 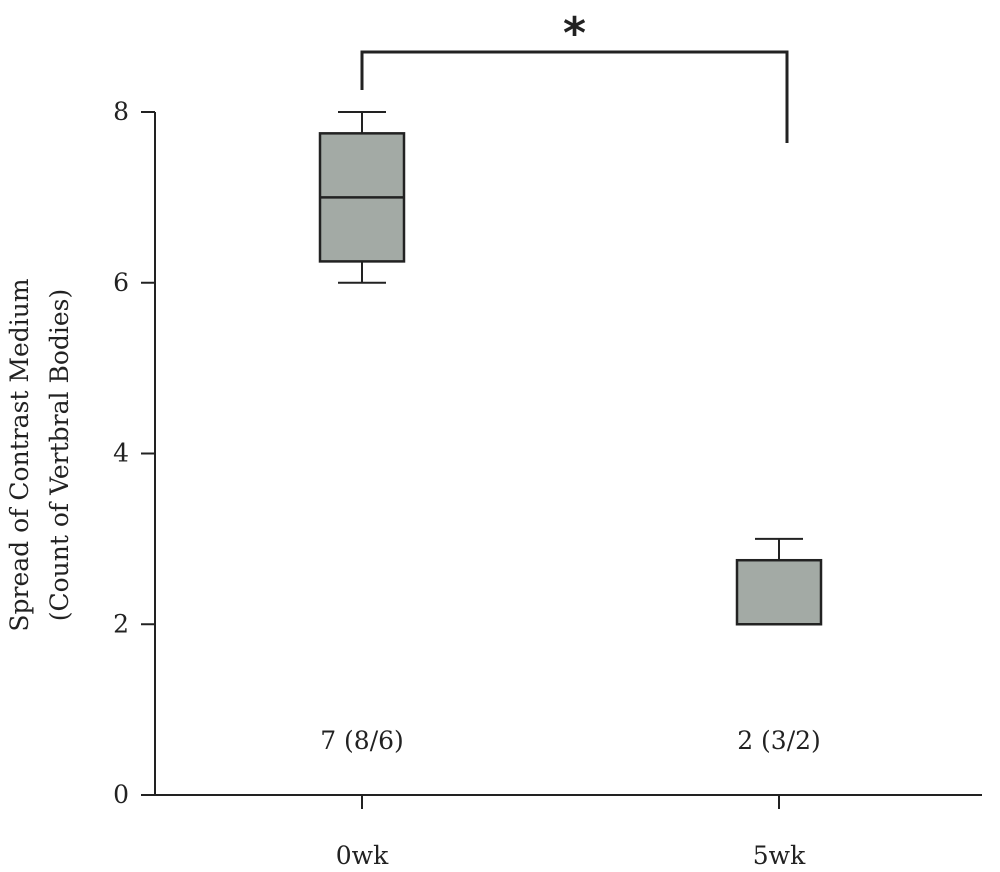 What do you see at coordinates (19, 454) in the screenshot?
I see `y-axis-title-line1: Spread of Contrast Medium` at bounding box center [19, 454].